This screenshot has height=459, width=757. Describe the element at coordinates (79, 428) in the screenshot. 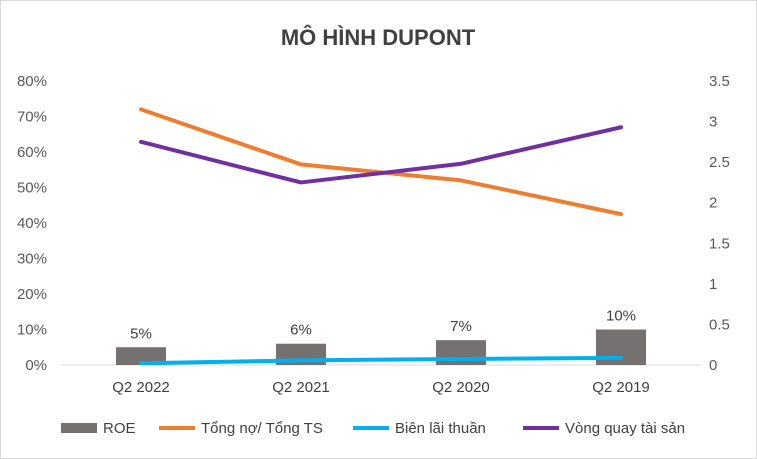

I see `legend-marker-bar` at that location.